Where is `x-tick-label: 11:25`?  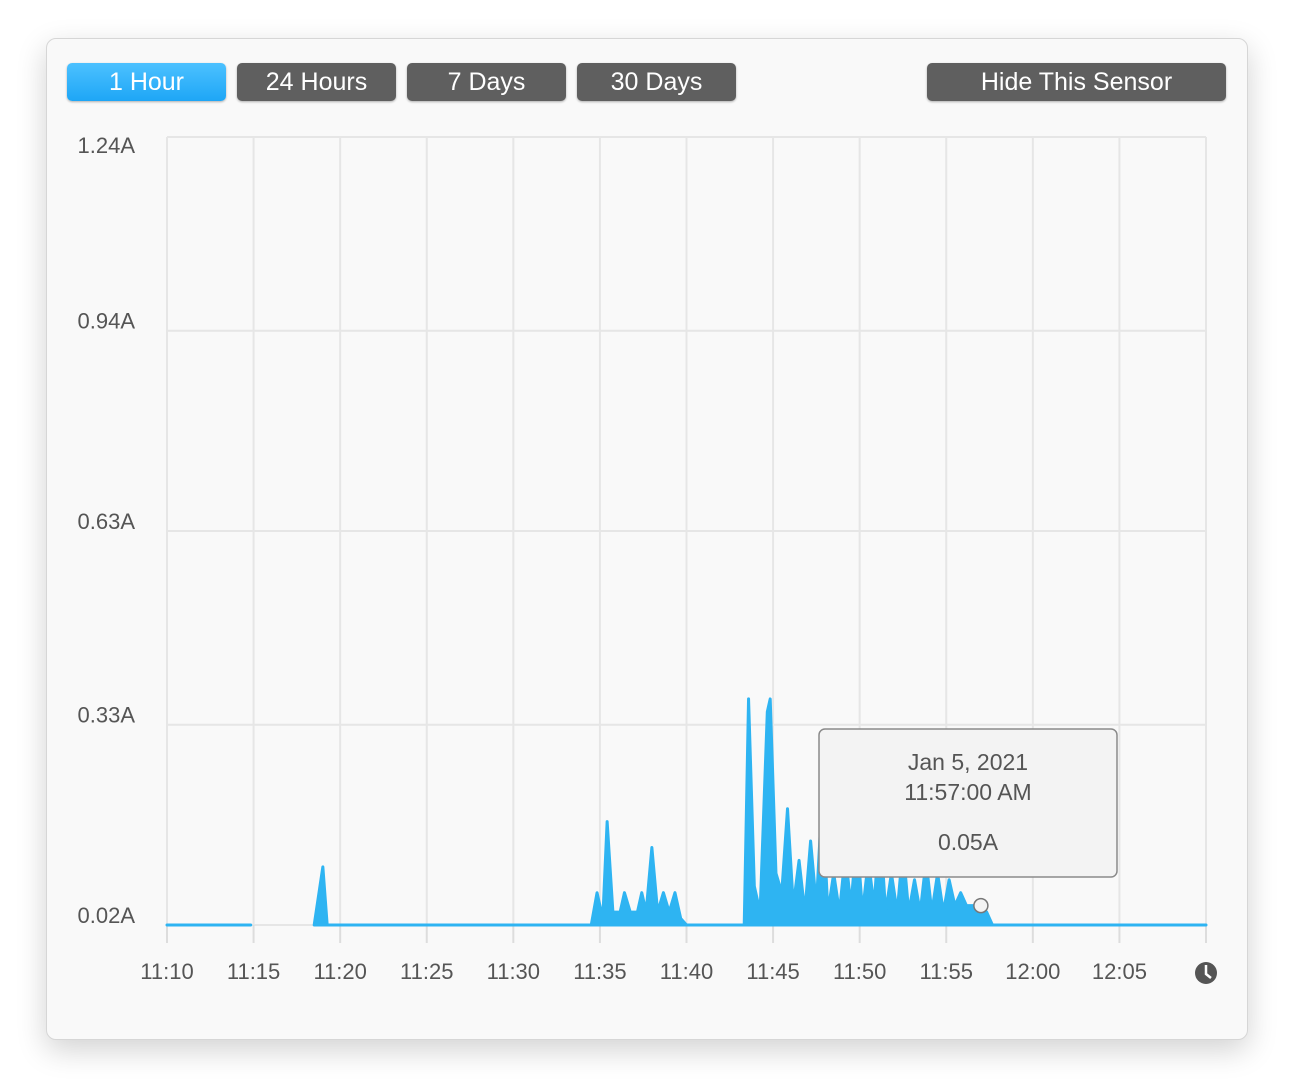 x-tick-label: 11:25 is located at coordinates (426, 971).